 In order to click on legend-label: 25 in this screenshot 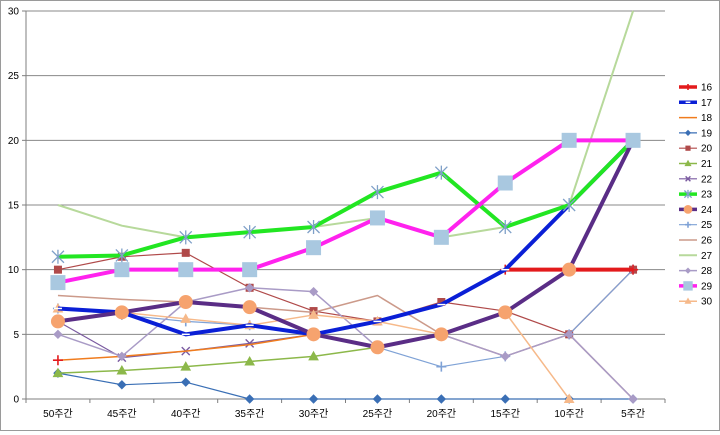, I will do `click(707, 225)`.